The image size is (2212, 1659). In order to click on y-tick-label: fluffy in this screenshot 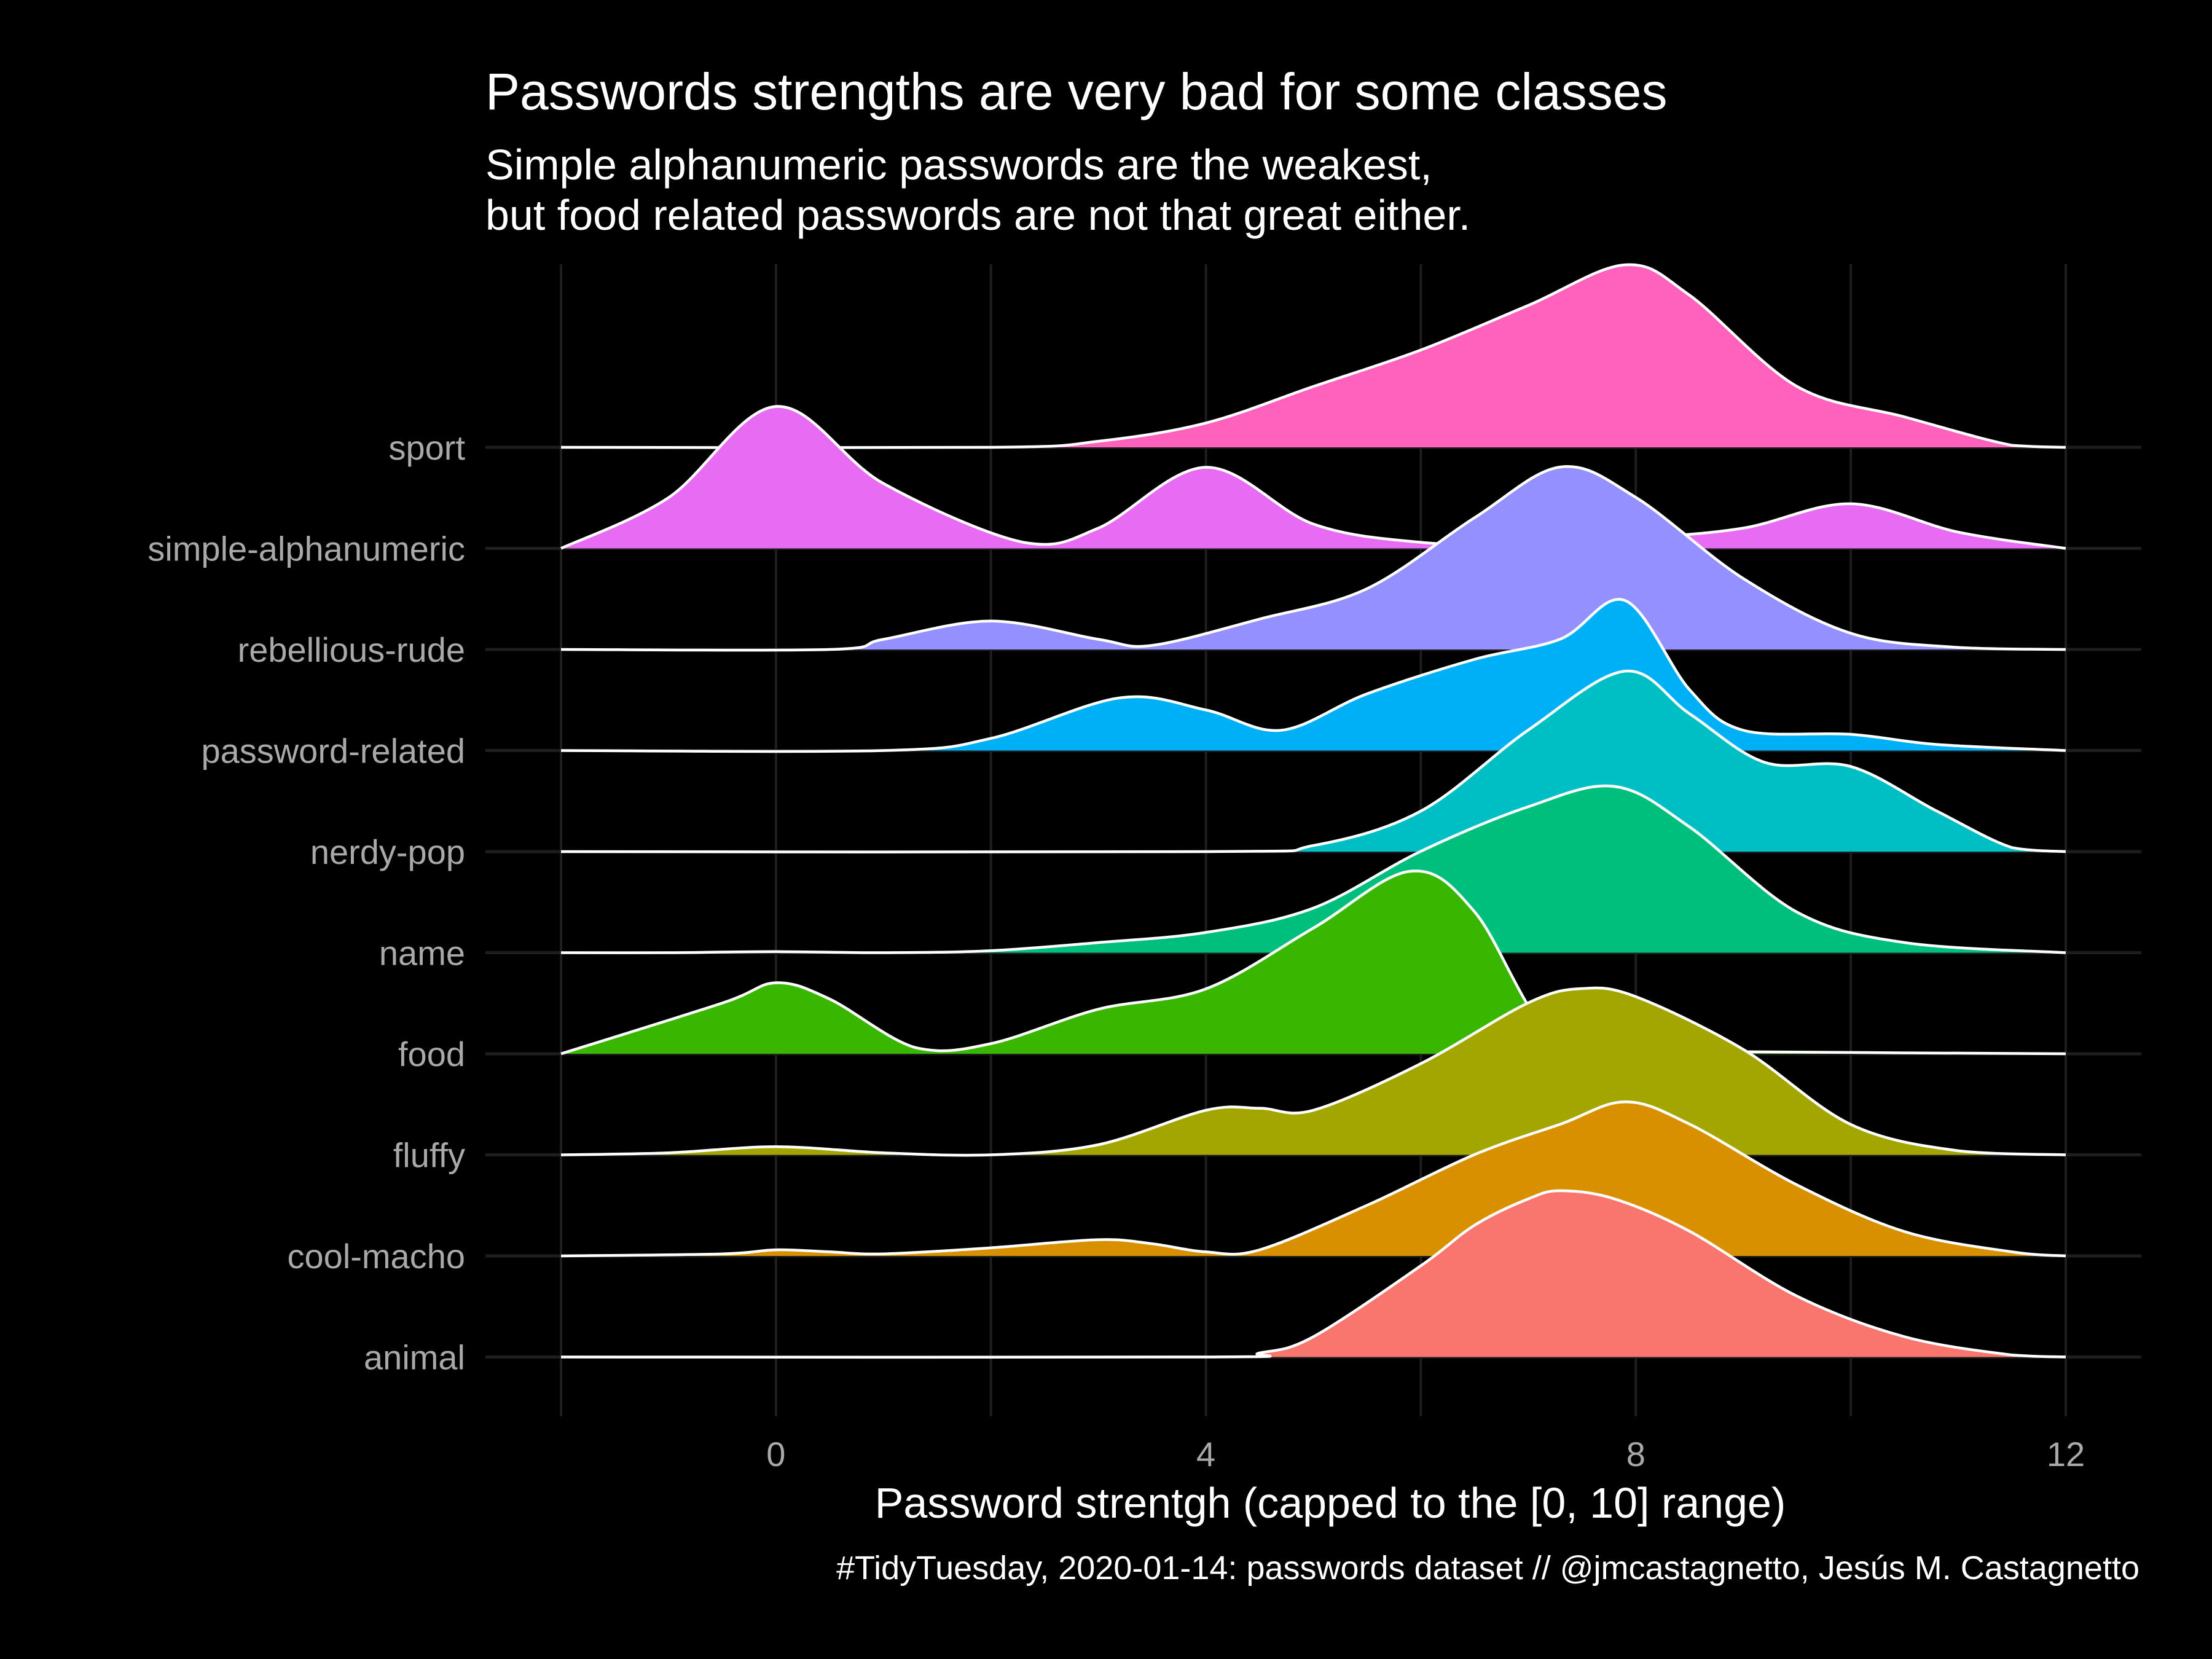, I will do `click(429, 1155)`.